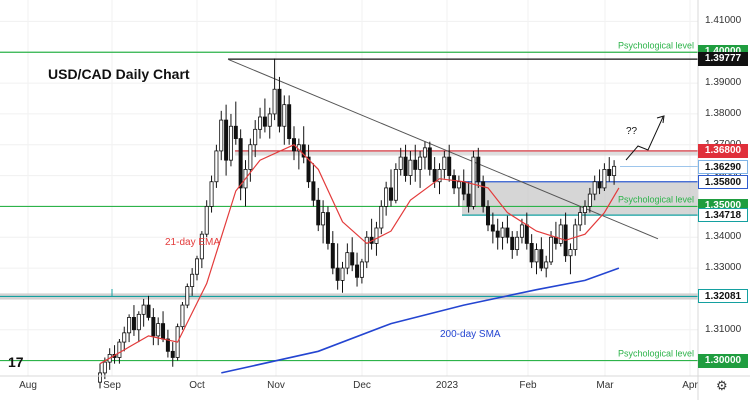 The width and height of the screenshot is (750, 400). Describe the element at coordinates (723, 166) in the screenshot. I see `price-tag-1.36290: 1.36290` at that location.